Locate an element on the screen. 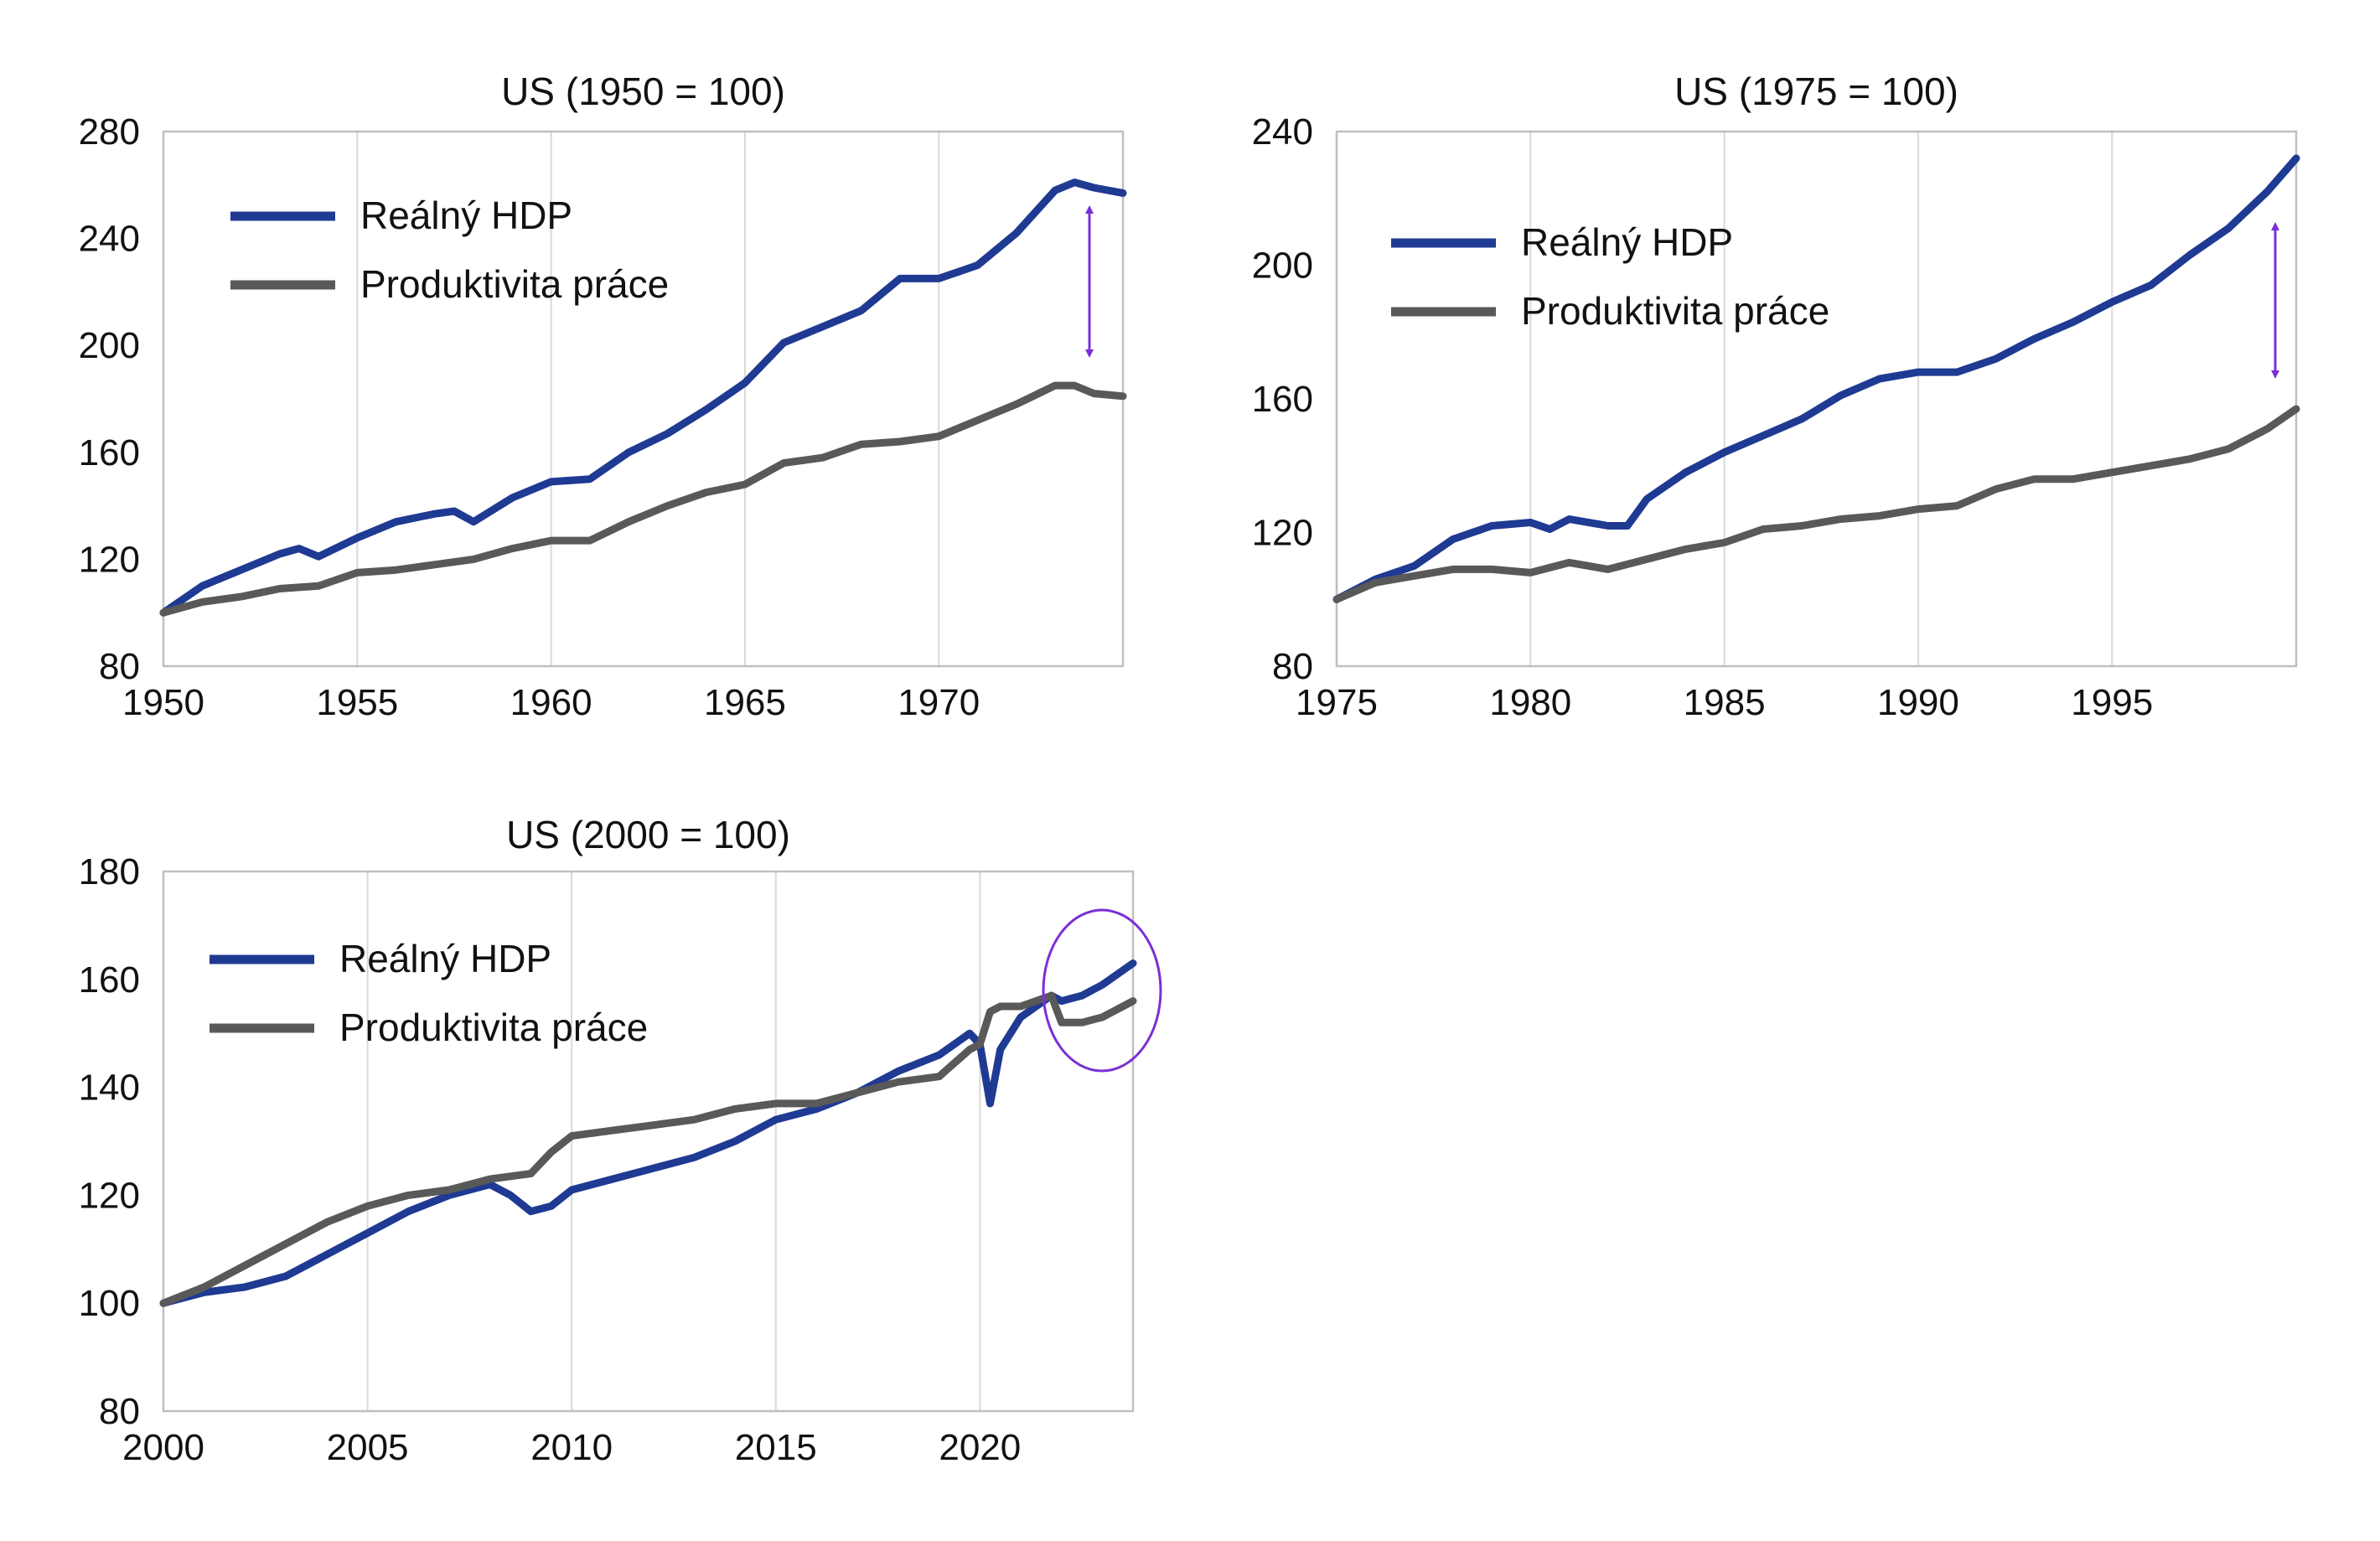 The image size is (2380, 1541). highlight-ellipse is located at coordinates (1102, 990).